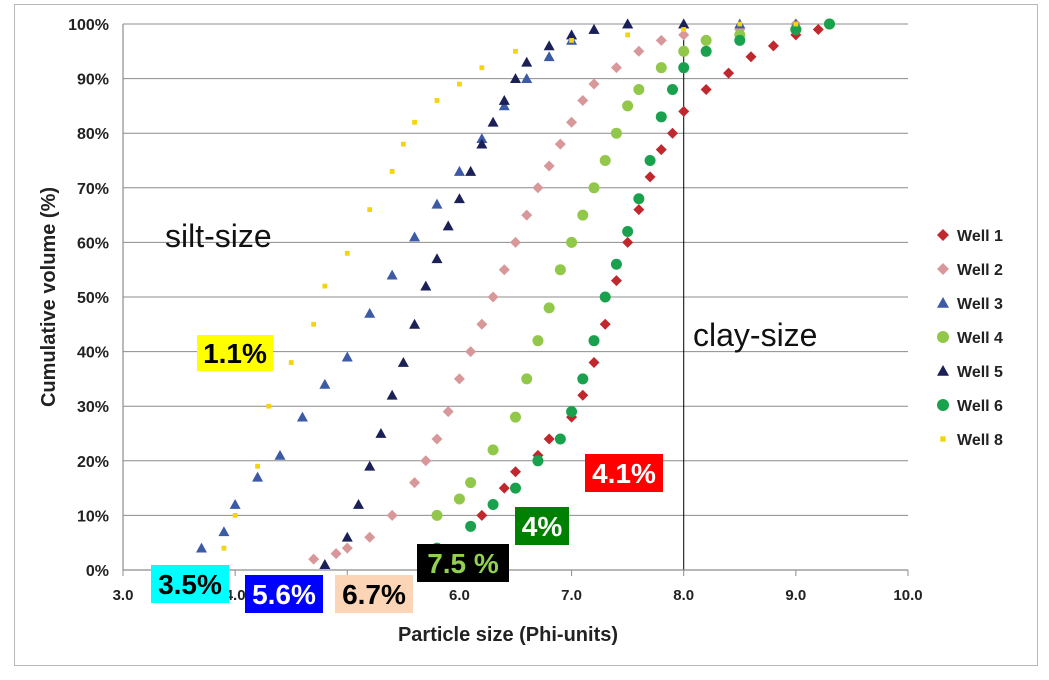 The width and height of the screenshot is (1049, 680). Describe the element at coordinates (93, 80) in the screenshot. I see `y-tick-label: 90%` at that location.